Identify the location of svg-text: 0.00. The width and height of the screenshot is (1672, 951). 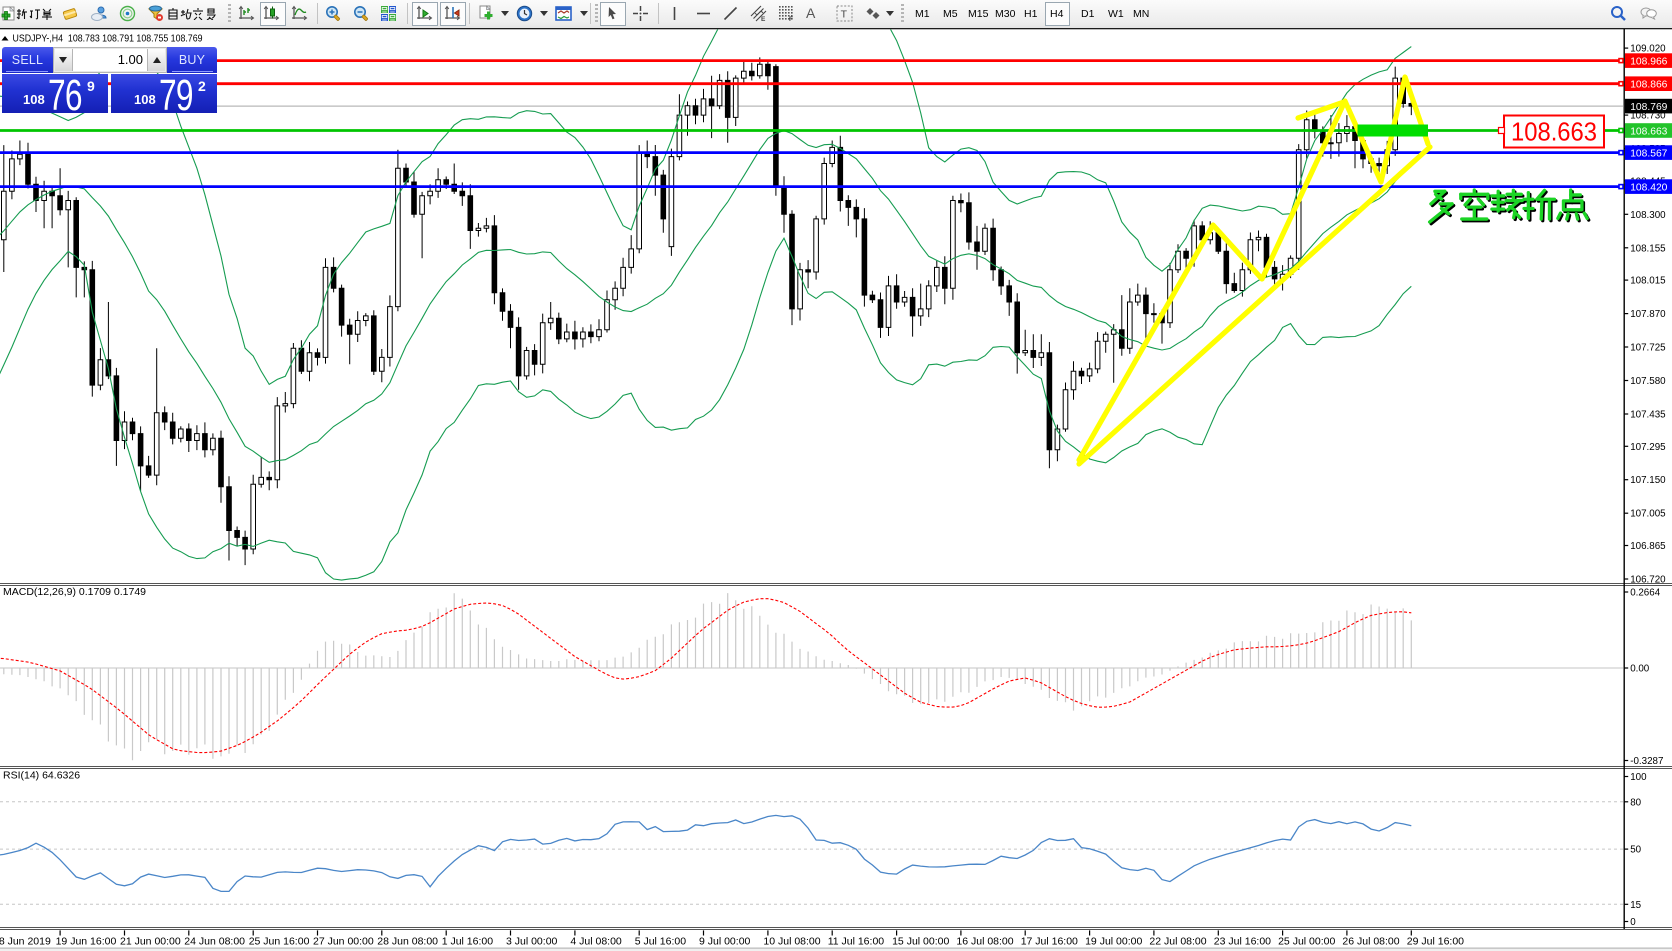
(1640, 669).